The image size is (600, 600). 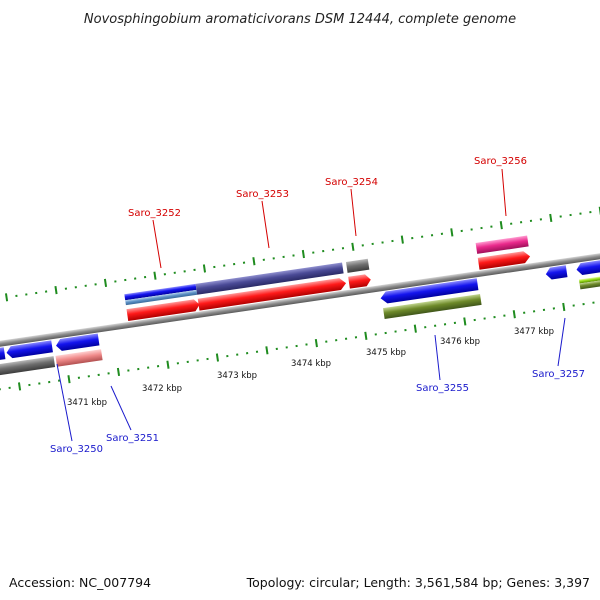 What do you see at coordinates (87, 403) in the screenshot?
I see `scale-label: 3471 kbp` at bounding box center [87, 403].